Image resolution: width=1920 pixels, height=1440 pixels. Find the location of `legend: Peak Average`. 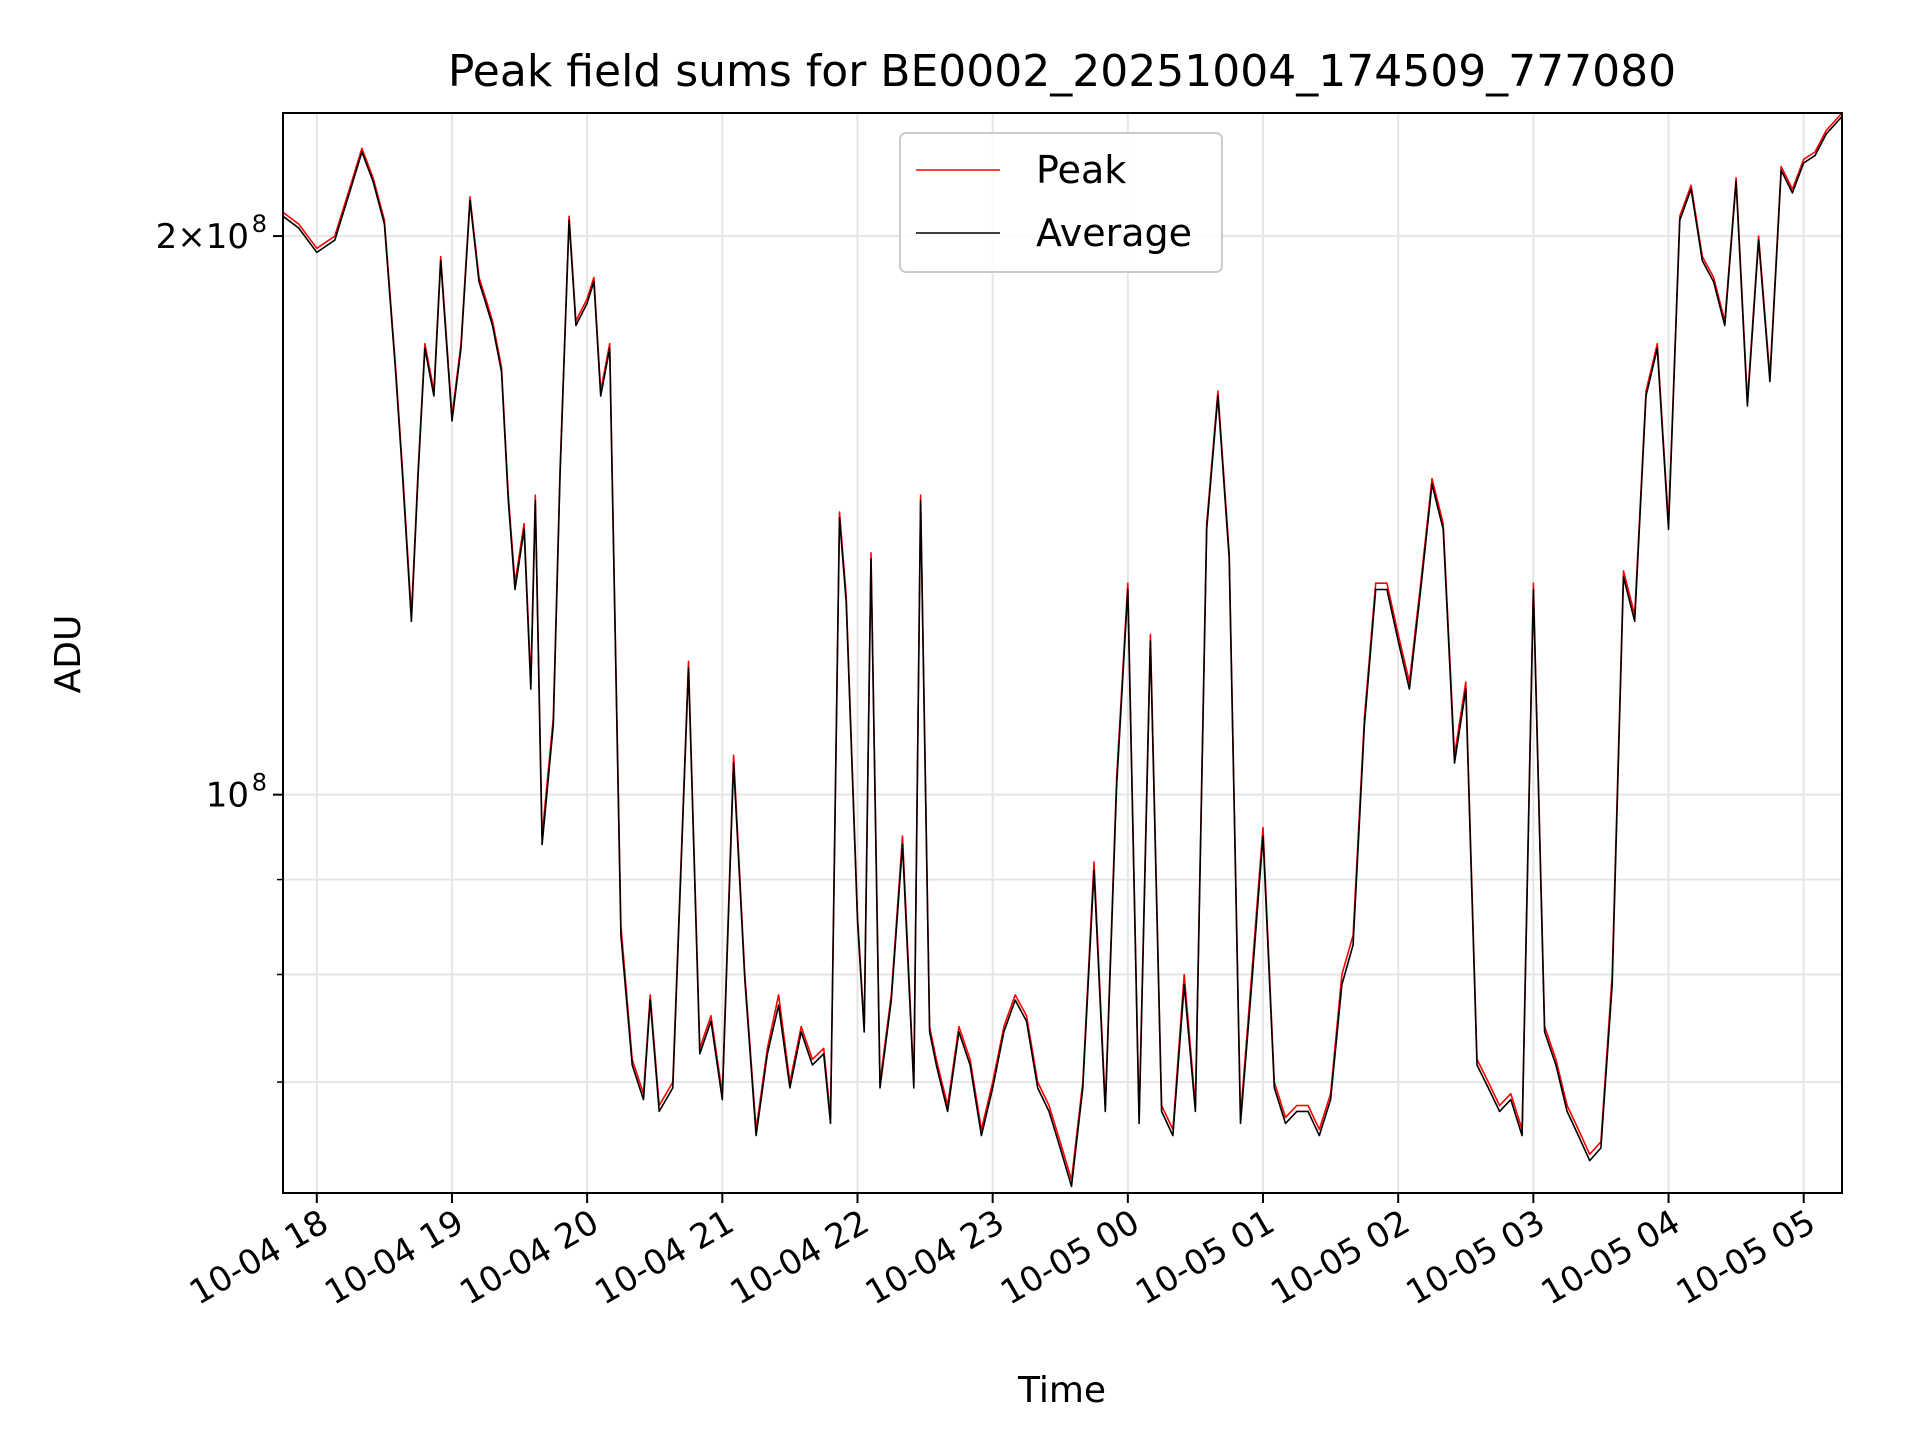

legend: Peak Average is located at coordinates (1061, 202).